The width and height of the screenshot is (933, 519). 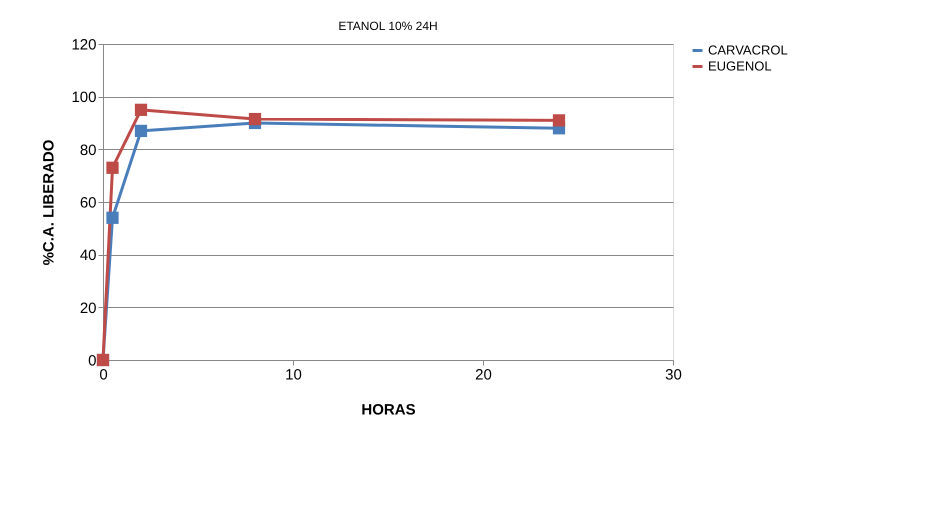 What do you see at coordinates (88, 203) in the screenshot?
I see `y-tick-label: 60` at bounding box center [88, 203].